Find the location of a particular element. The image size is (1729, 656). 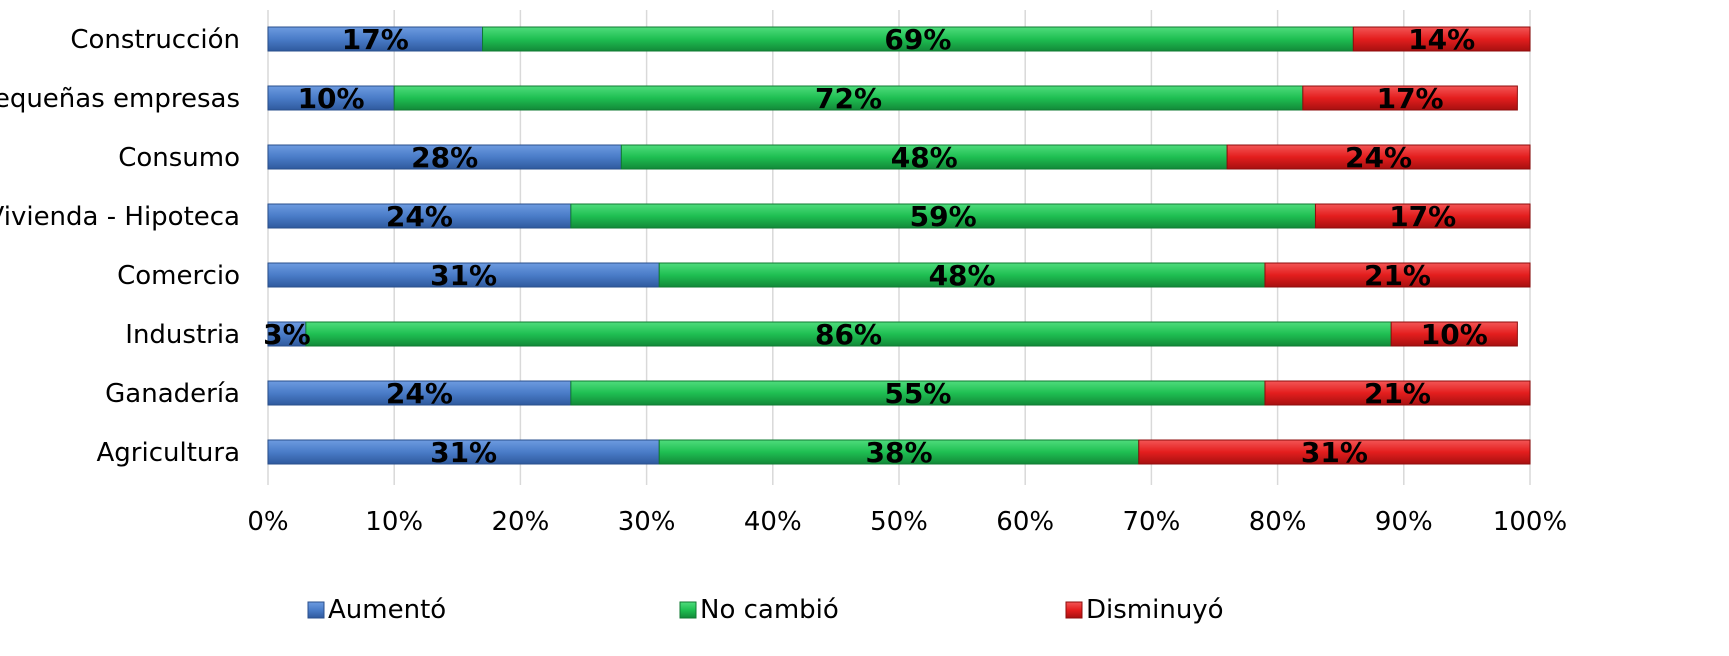

category-label: Consumo is located at coordinates (179, 158).